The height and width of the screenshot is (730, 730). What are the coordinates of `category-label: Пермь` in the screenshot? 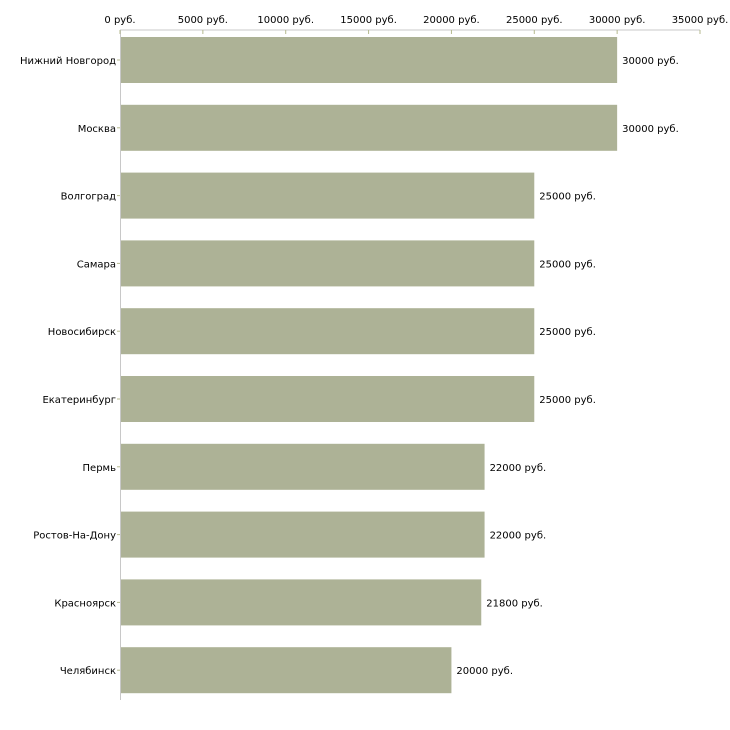 It's located at (100, 468).